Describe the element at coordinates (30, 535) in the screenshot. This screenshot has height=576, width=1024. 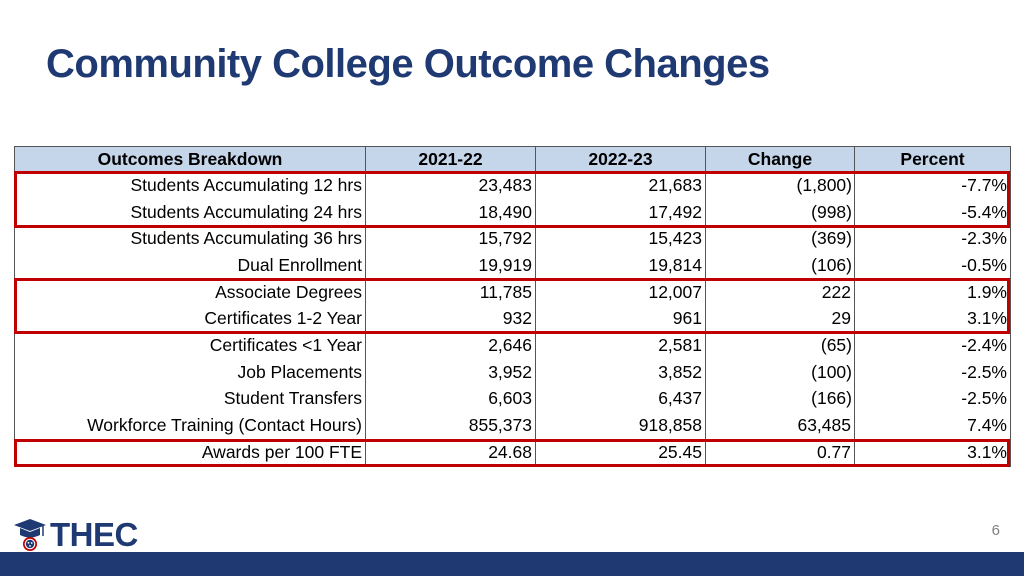
I see `graduation-cap-icon` at that location.